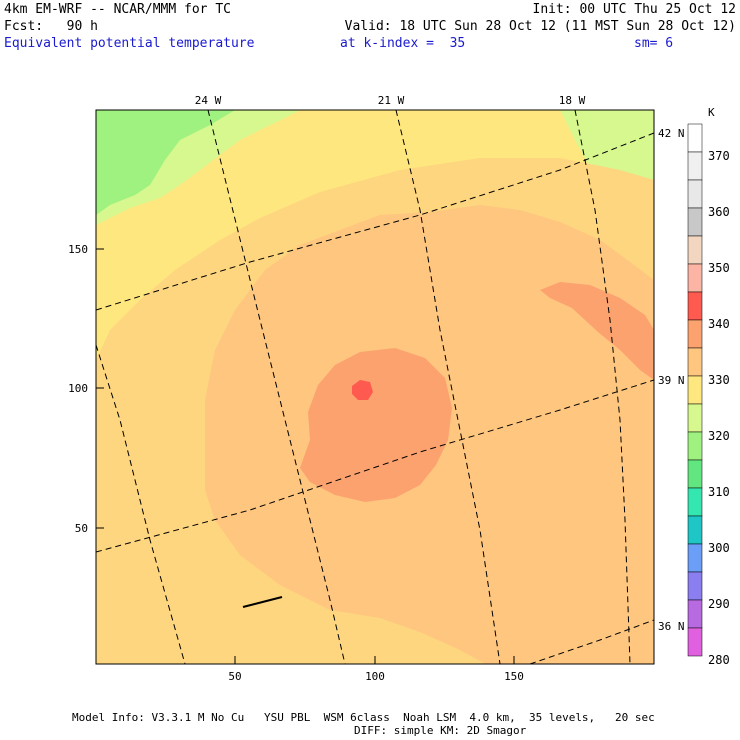 Image resolution: width=740 pixels, height=740 pixels. I want to click on colorbar-label: 350, so click(719, 268).